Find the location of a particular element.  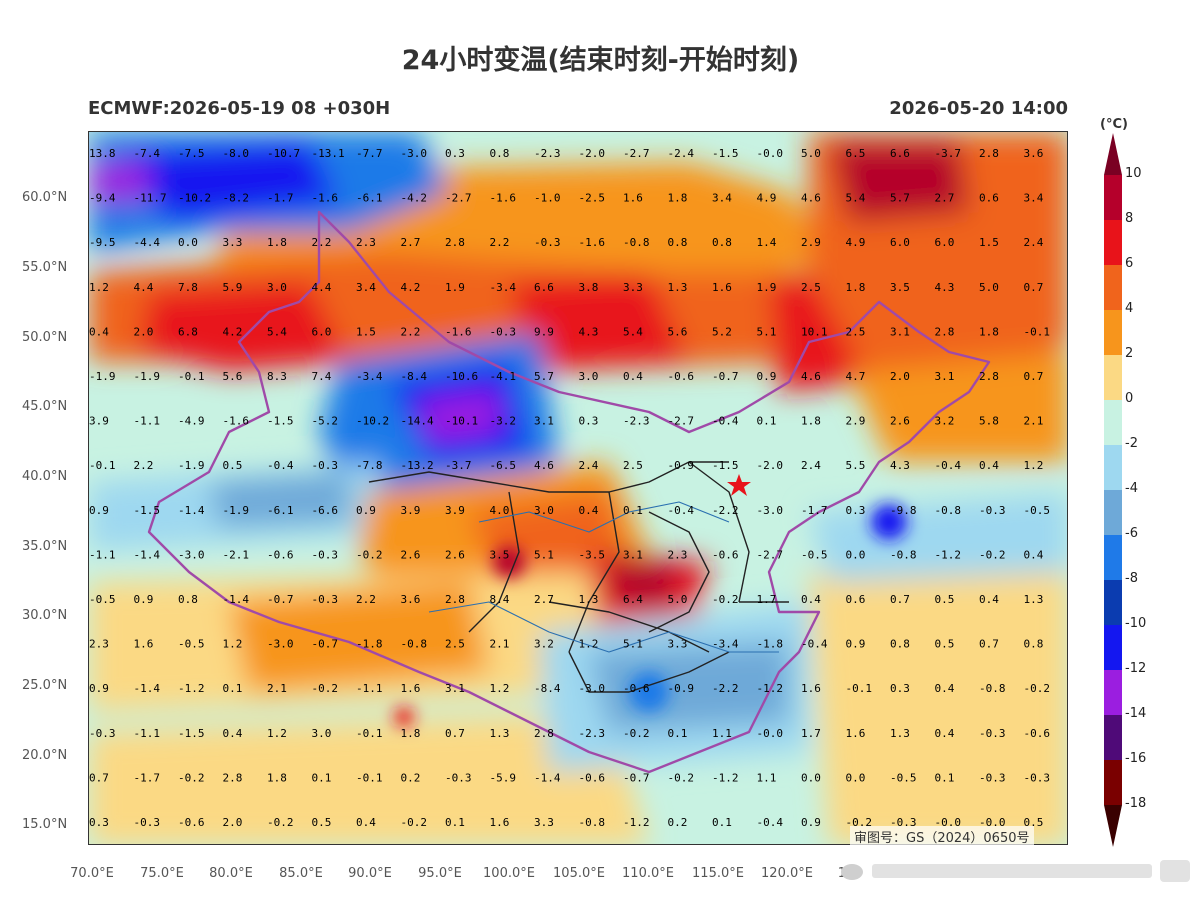

grid-value: -0.6 is located at coordinates (681, 376).